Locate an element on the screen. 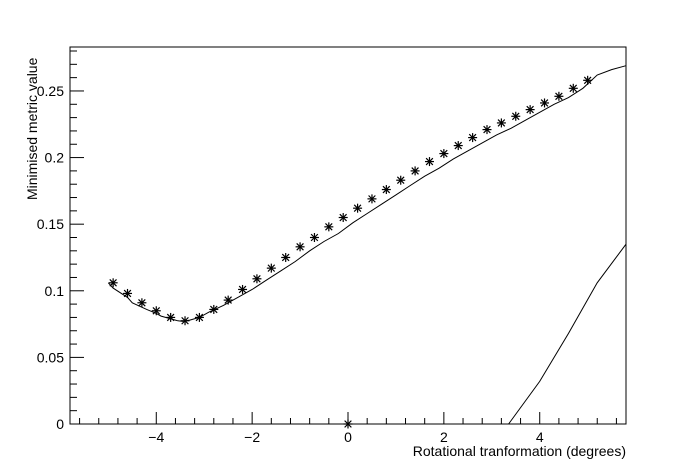 The image size is (696, 472). y-tick-label: 0.2 is located at coordinates (55, 158).